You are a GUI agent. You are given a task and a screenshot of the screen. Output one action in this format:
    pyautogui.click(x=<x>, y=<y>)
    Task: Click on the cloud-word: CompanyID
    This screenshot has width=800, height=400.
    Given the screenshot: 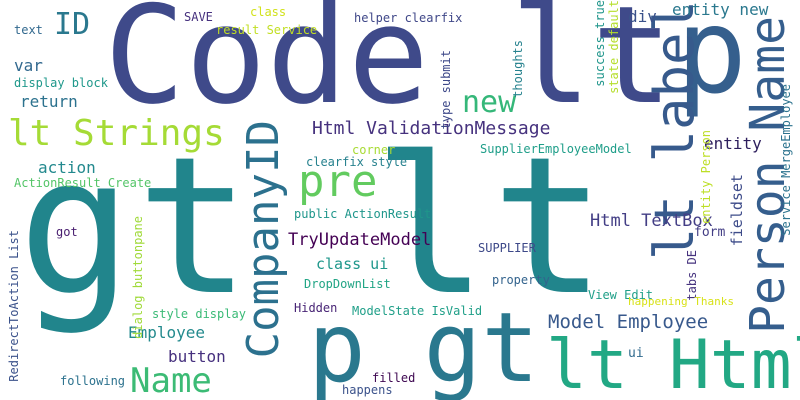 What is the action you would take?
    pyautogui.click(x=263, y=239)
    